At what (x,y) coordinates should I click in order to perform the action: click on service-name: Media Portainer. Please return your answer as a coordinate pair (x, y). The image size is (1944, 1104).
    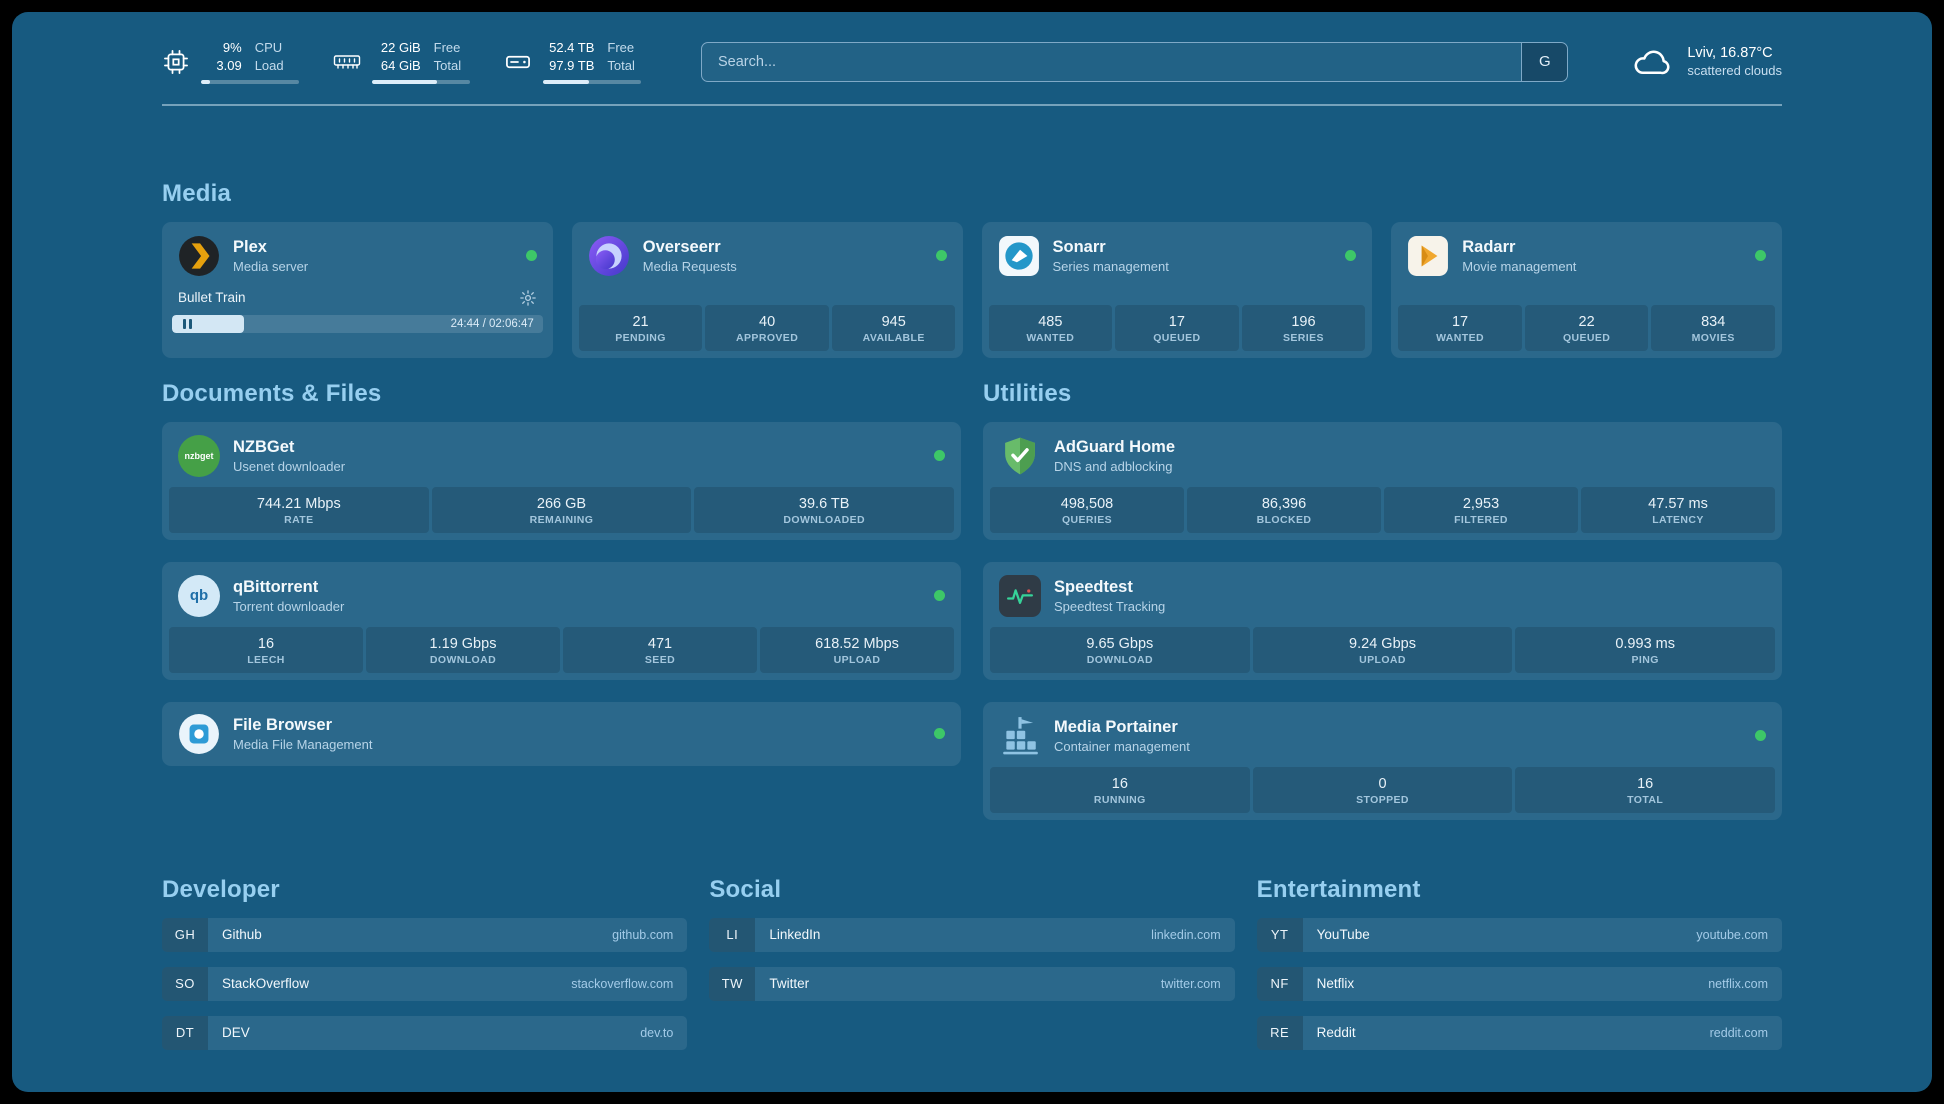
    Looking at the image, I should click on (1116, 726).